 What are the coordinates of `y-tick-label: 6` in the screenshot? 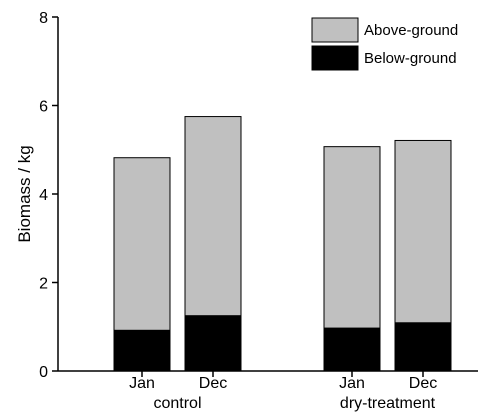 It's located at (43, 107).